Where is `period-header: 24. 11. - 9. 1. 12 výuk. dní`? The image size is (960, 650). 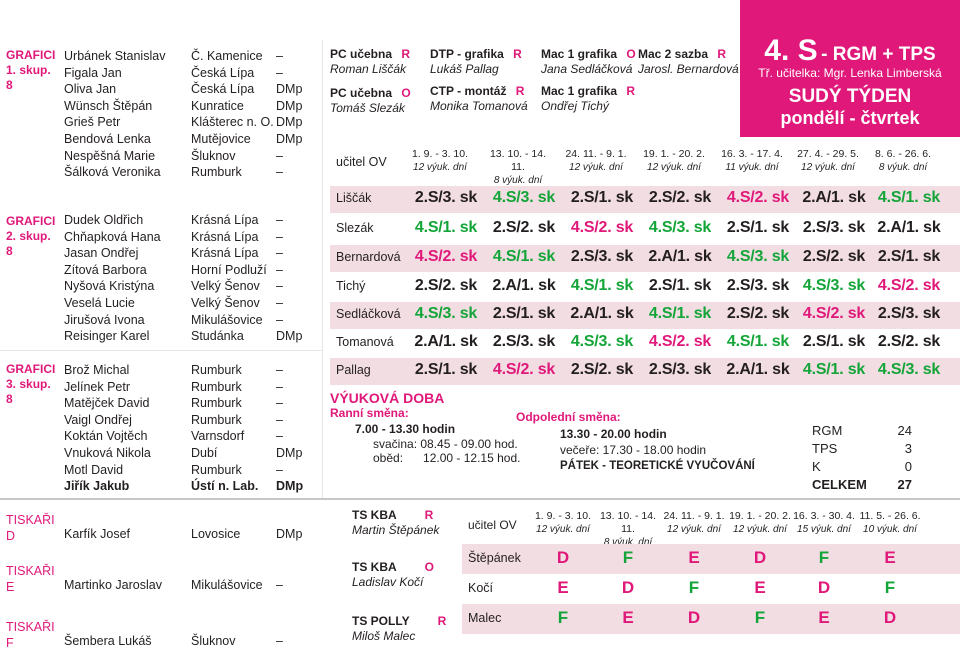 period-header: 24. 11. - 9. 1. 12 výuk. dní is located at coordinates (596, 161).